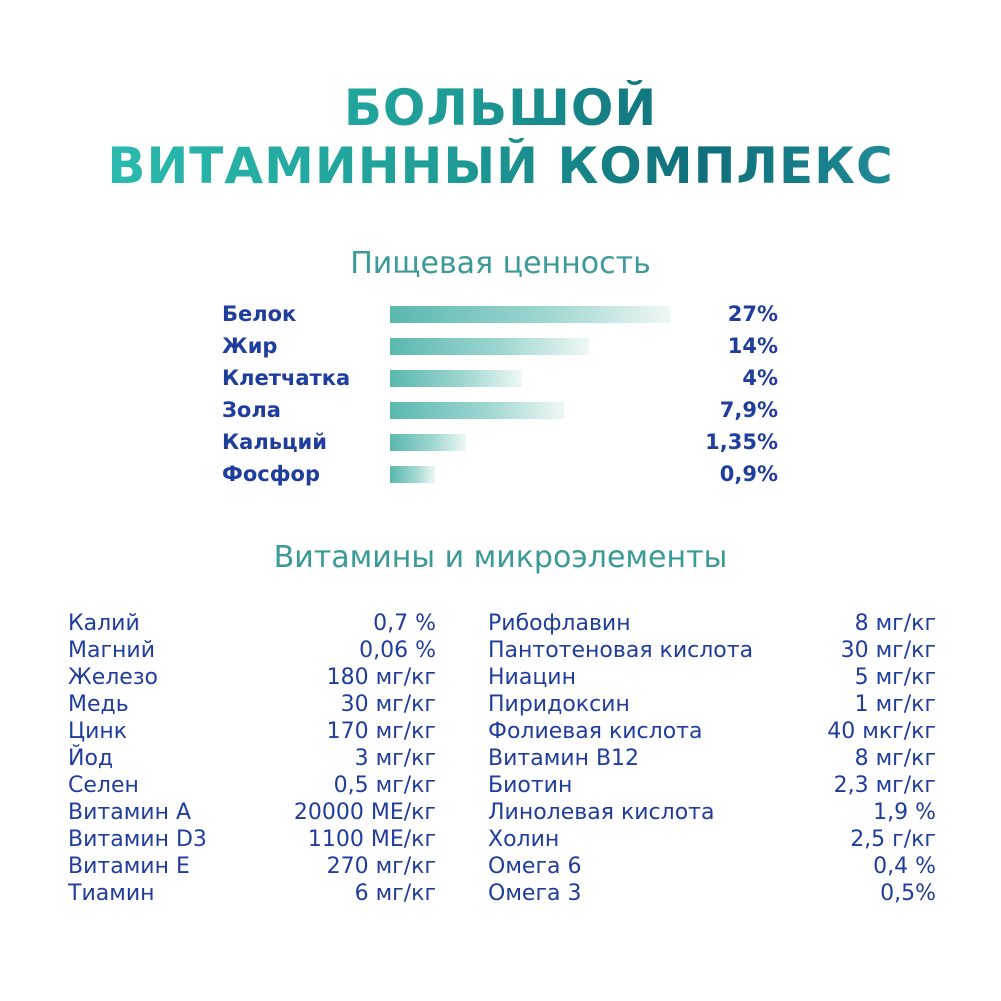 The image size is (1001, 1001). Describe the element at coordinates (595, 731) in the screenshot. I see `vitamin-name: Фолиевая кислота` at that location.